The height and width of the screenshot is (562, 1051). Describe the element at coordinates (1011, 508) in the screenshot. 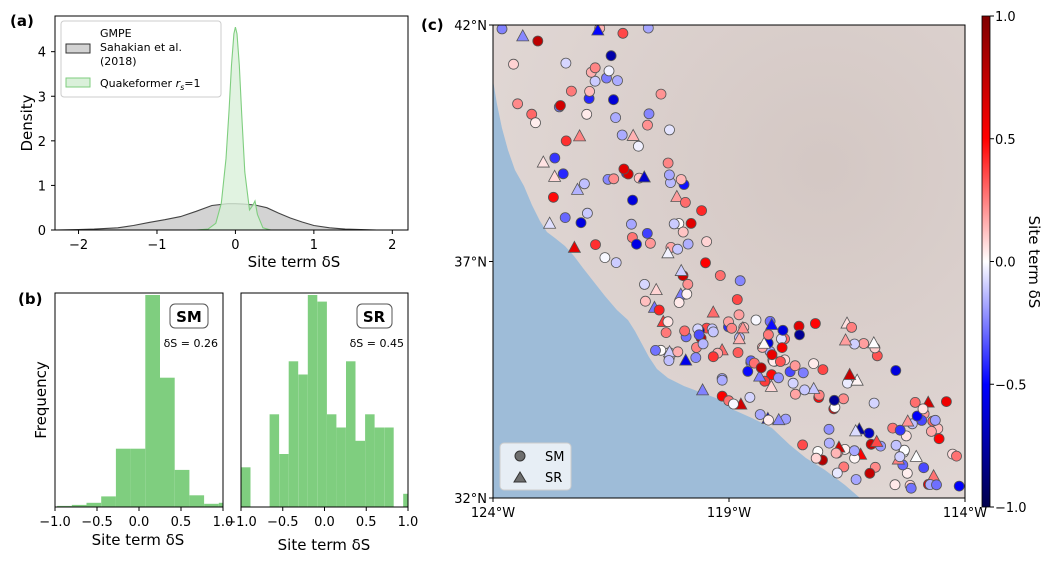

I see `colorbar-tick-label: −1.0` at that location.